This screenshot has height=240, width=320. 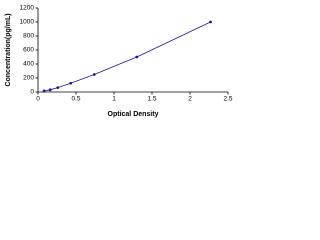 I want to click on y-tick-label: 1000, so click(x=27, y=22).